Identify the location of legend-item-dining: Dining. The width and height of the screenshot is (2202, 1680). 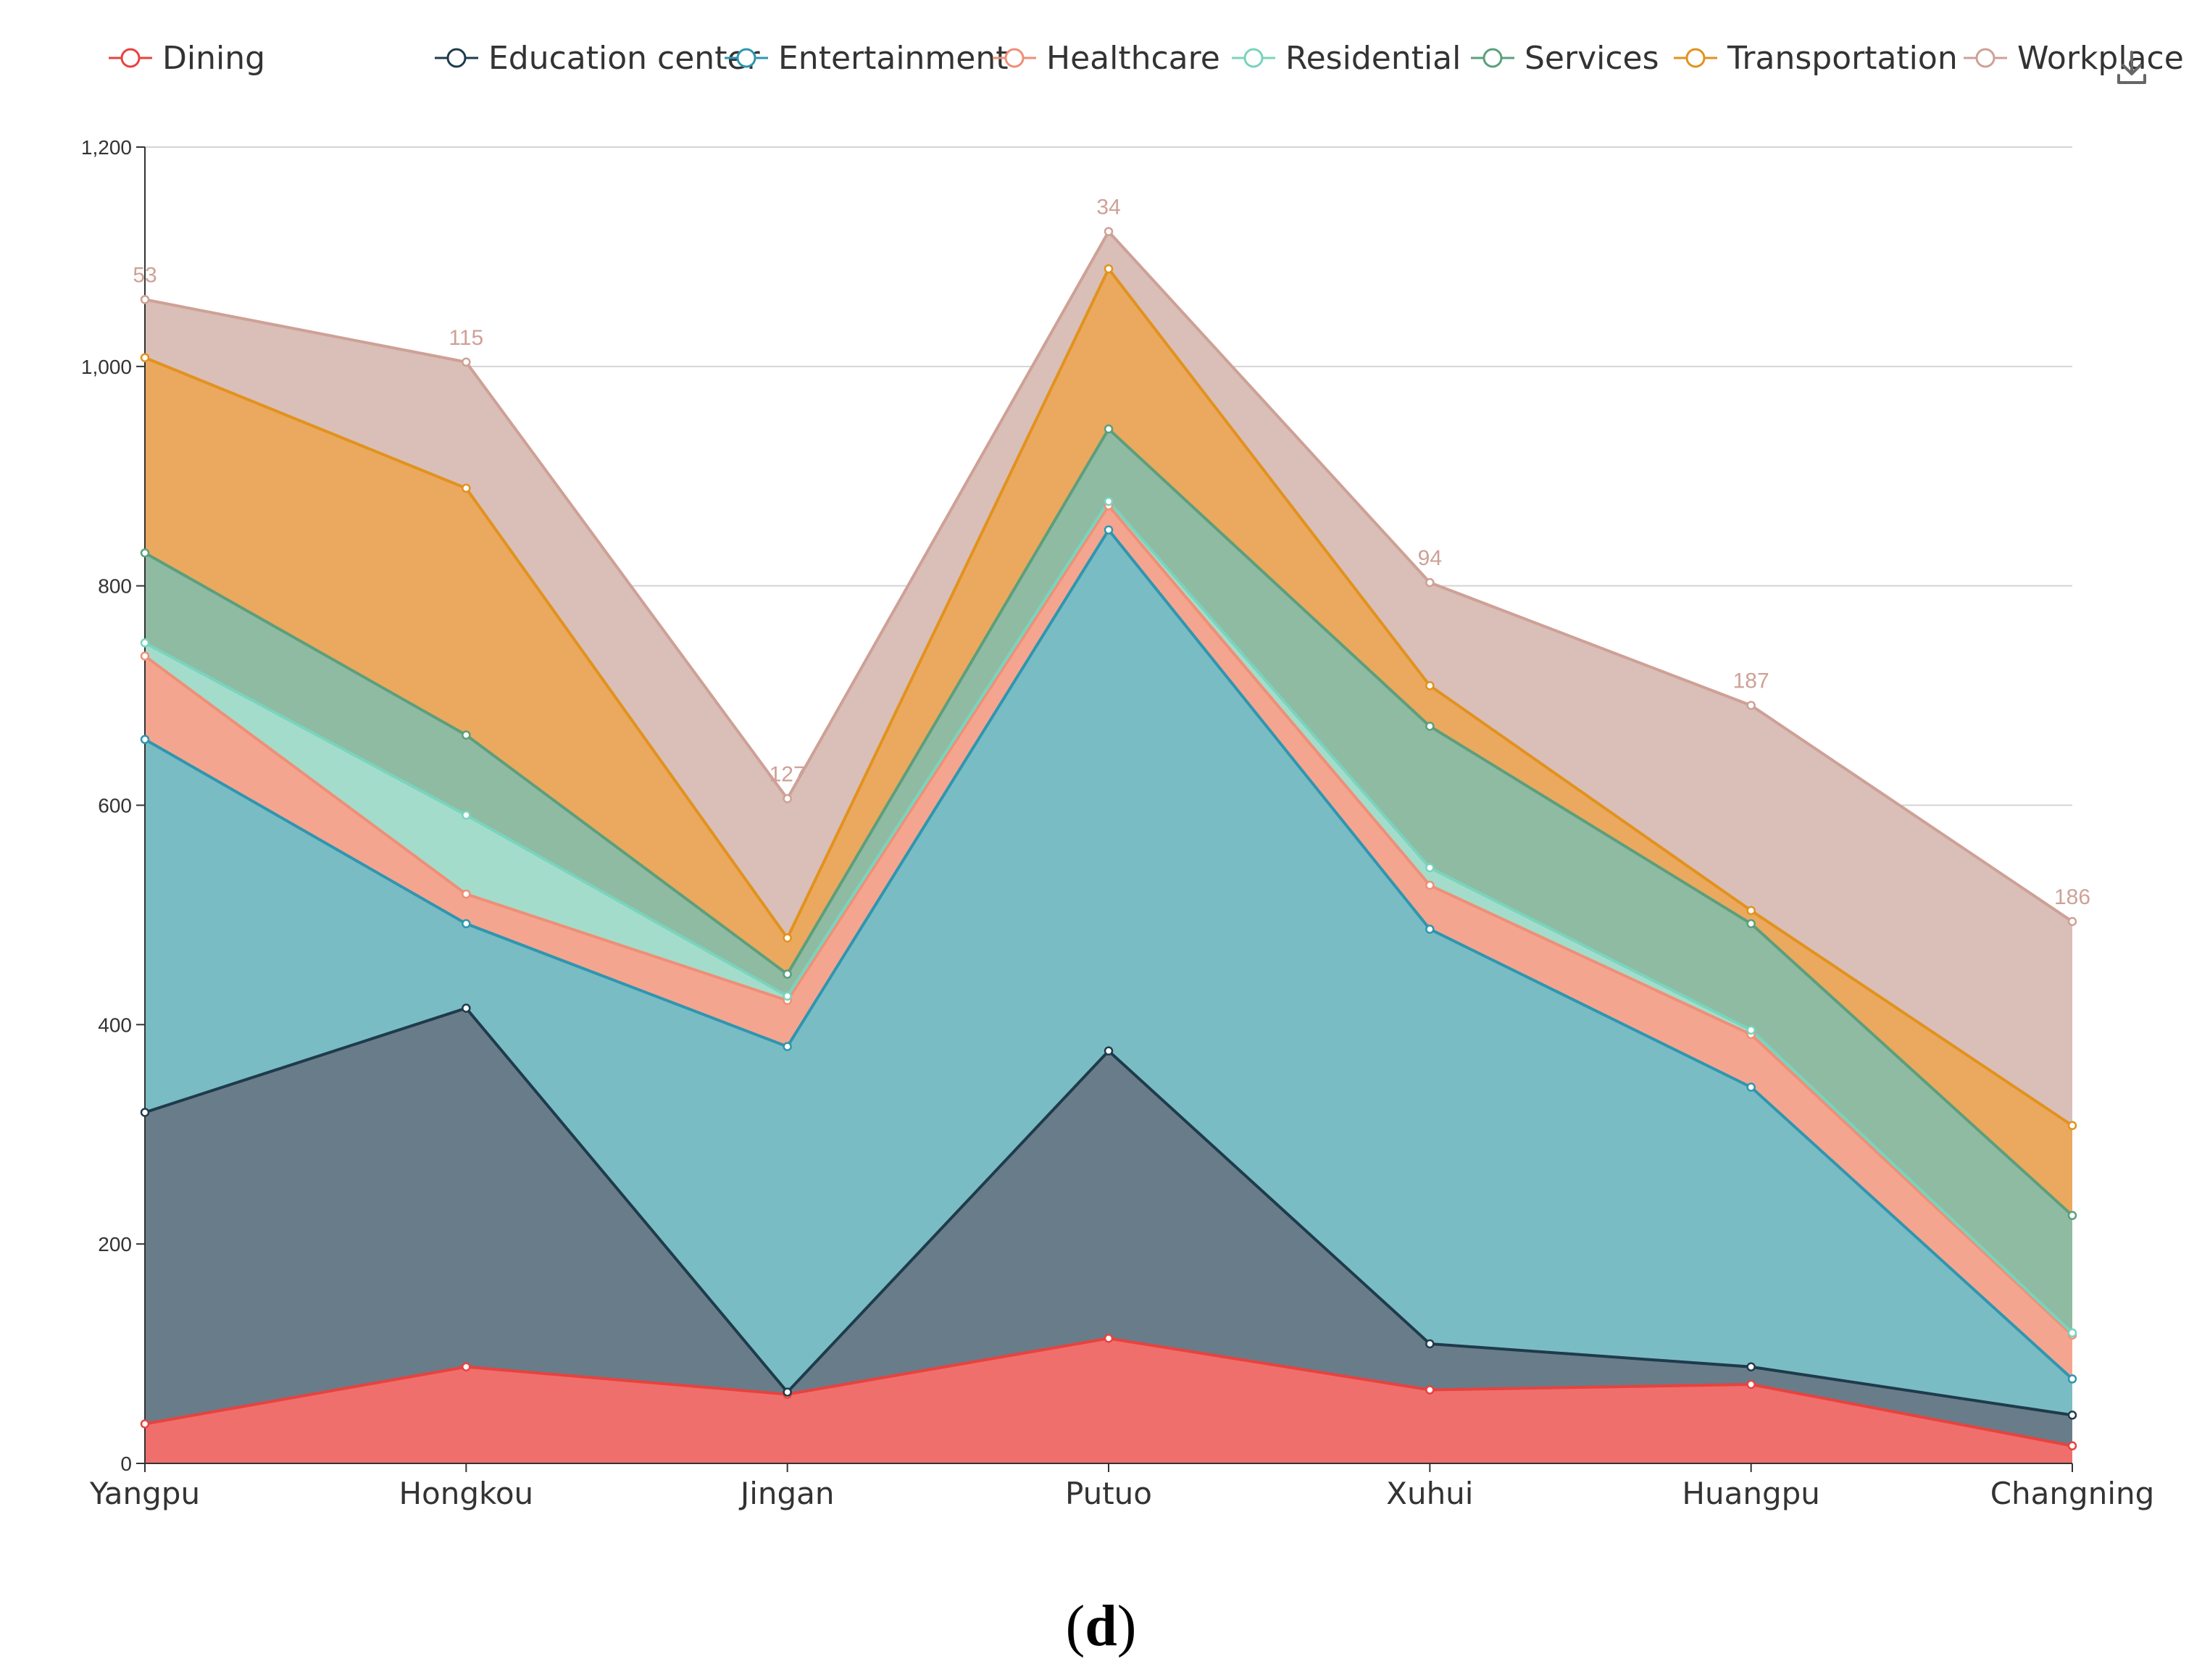
(187, 58).